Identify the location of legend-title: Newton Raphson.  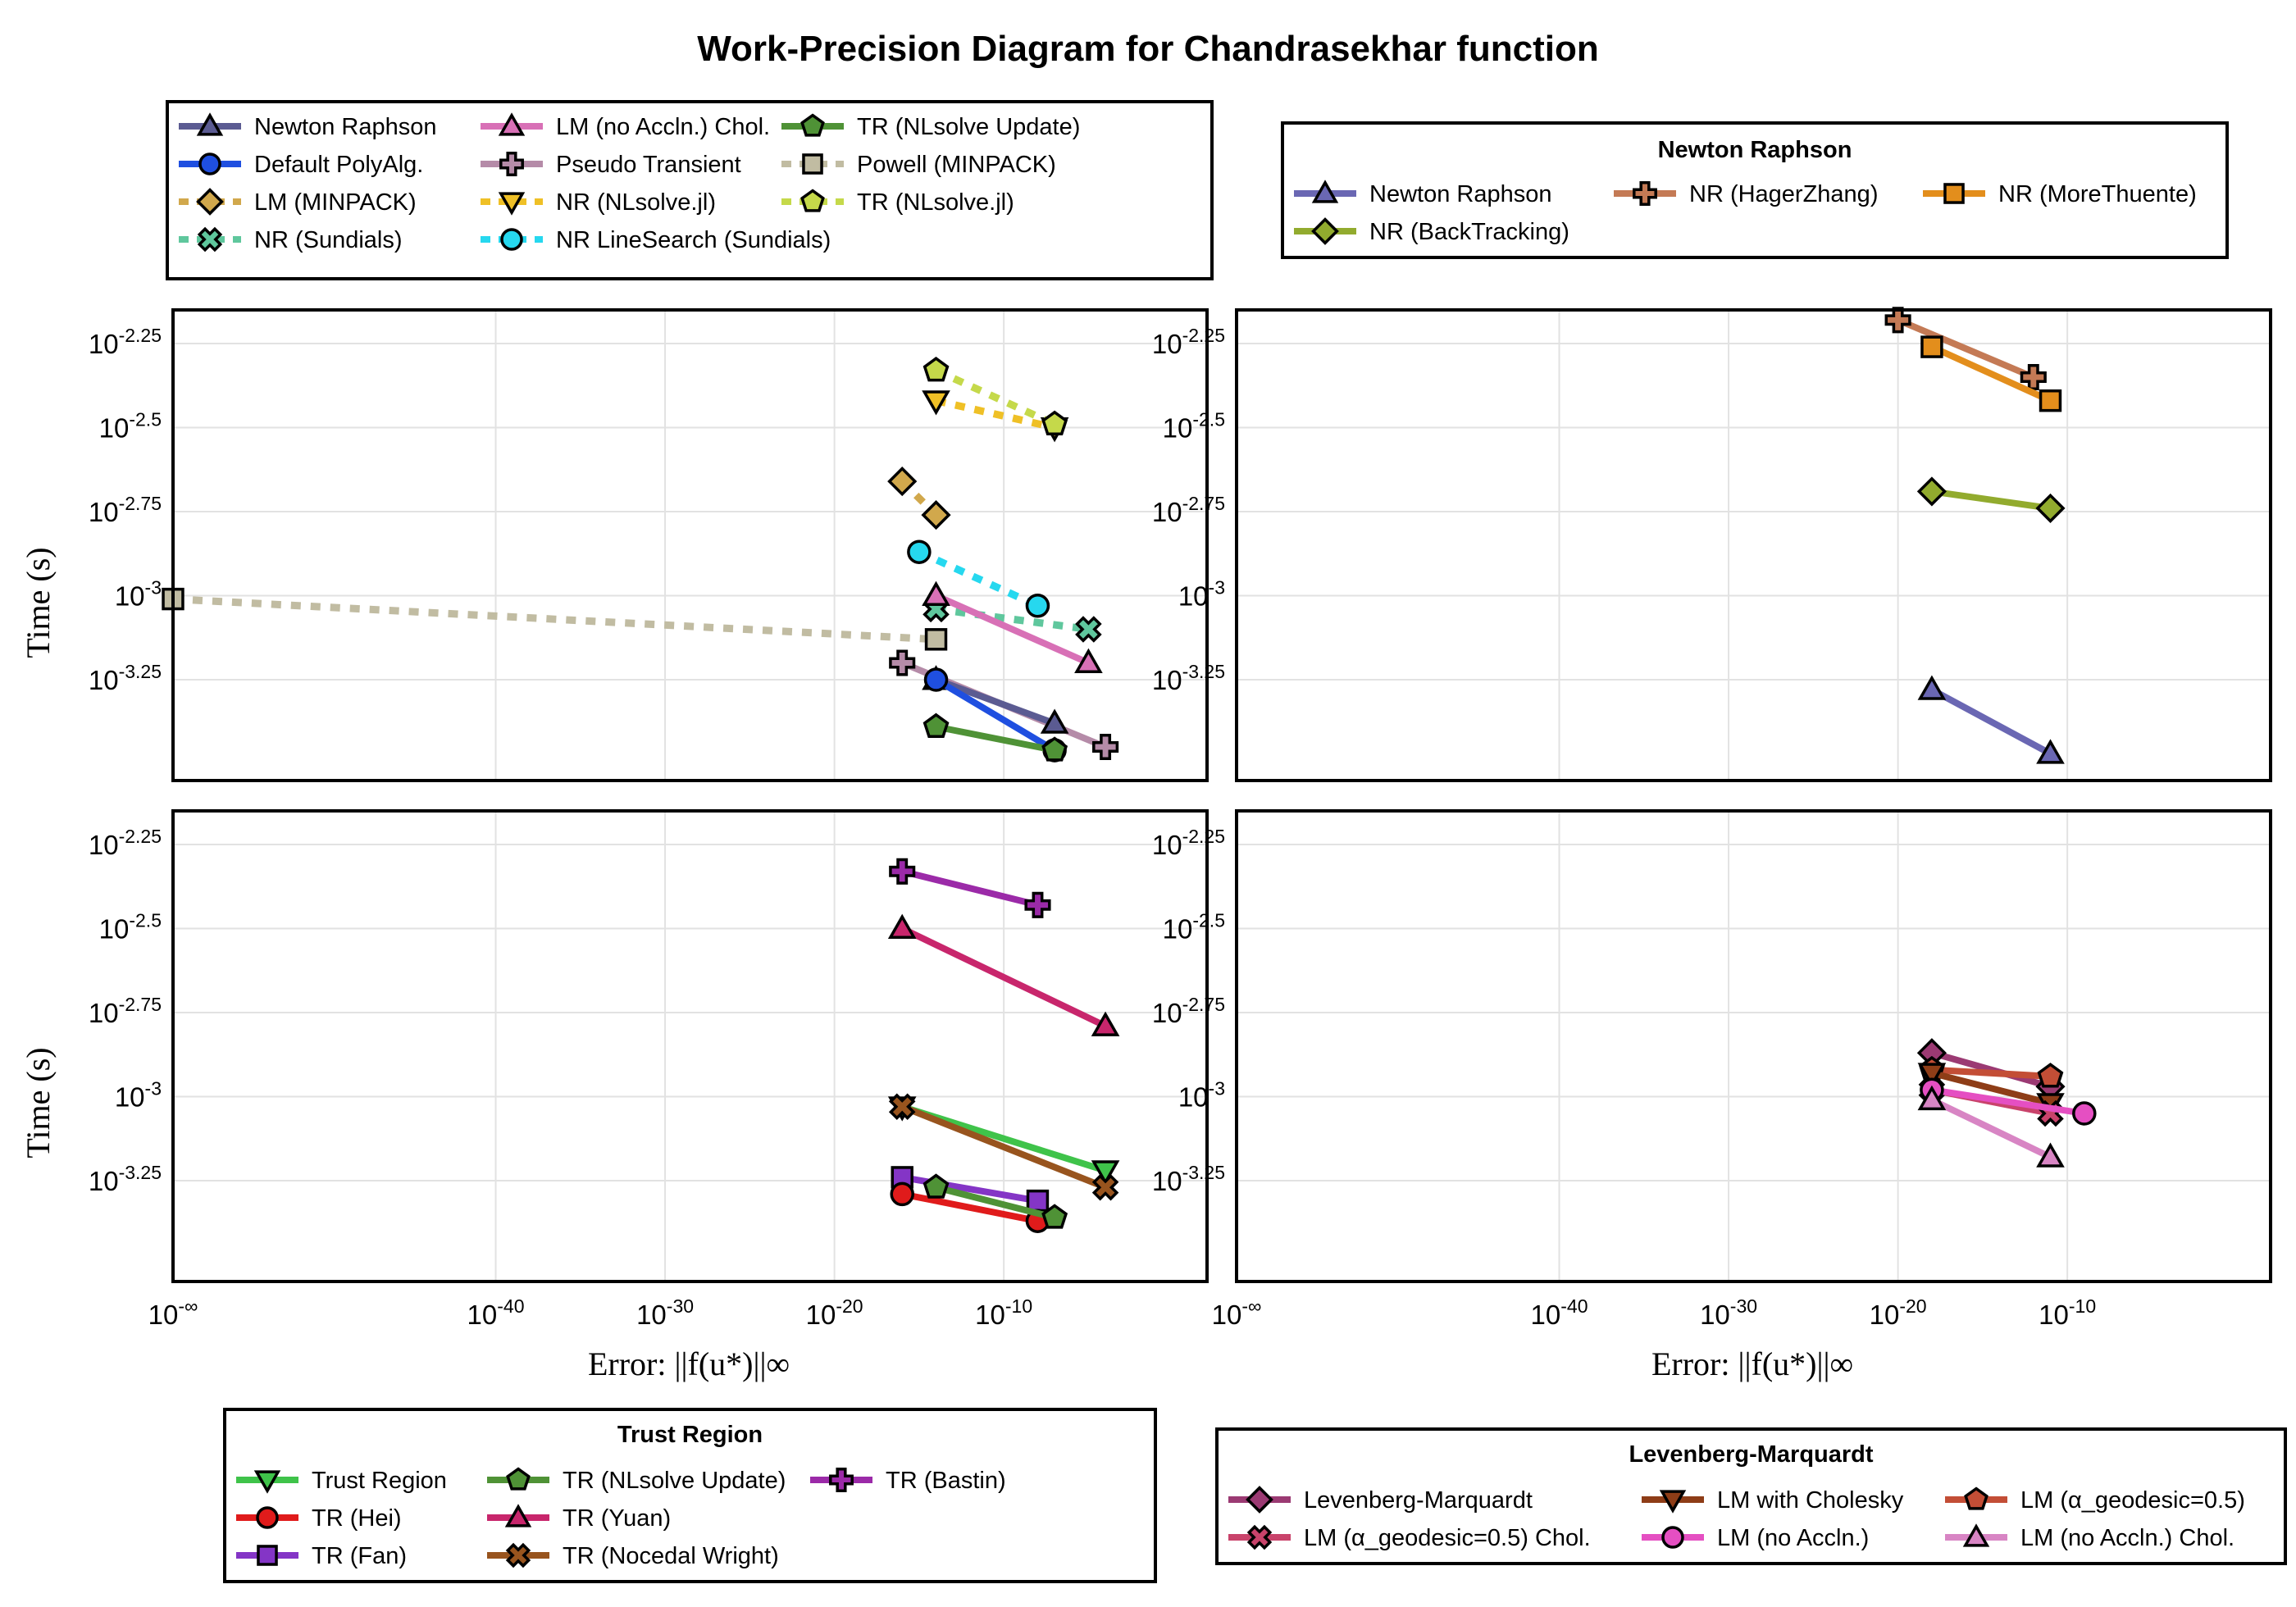
(1755, 150).